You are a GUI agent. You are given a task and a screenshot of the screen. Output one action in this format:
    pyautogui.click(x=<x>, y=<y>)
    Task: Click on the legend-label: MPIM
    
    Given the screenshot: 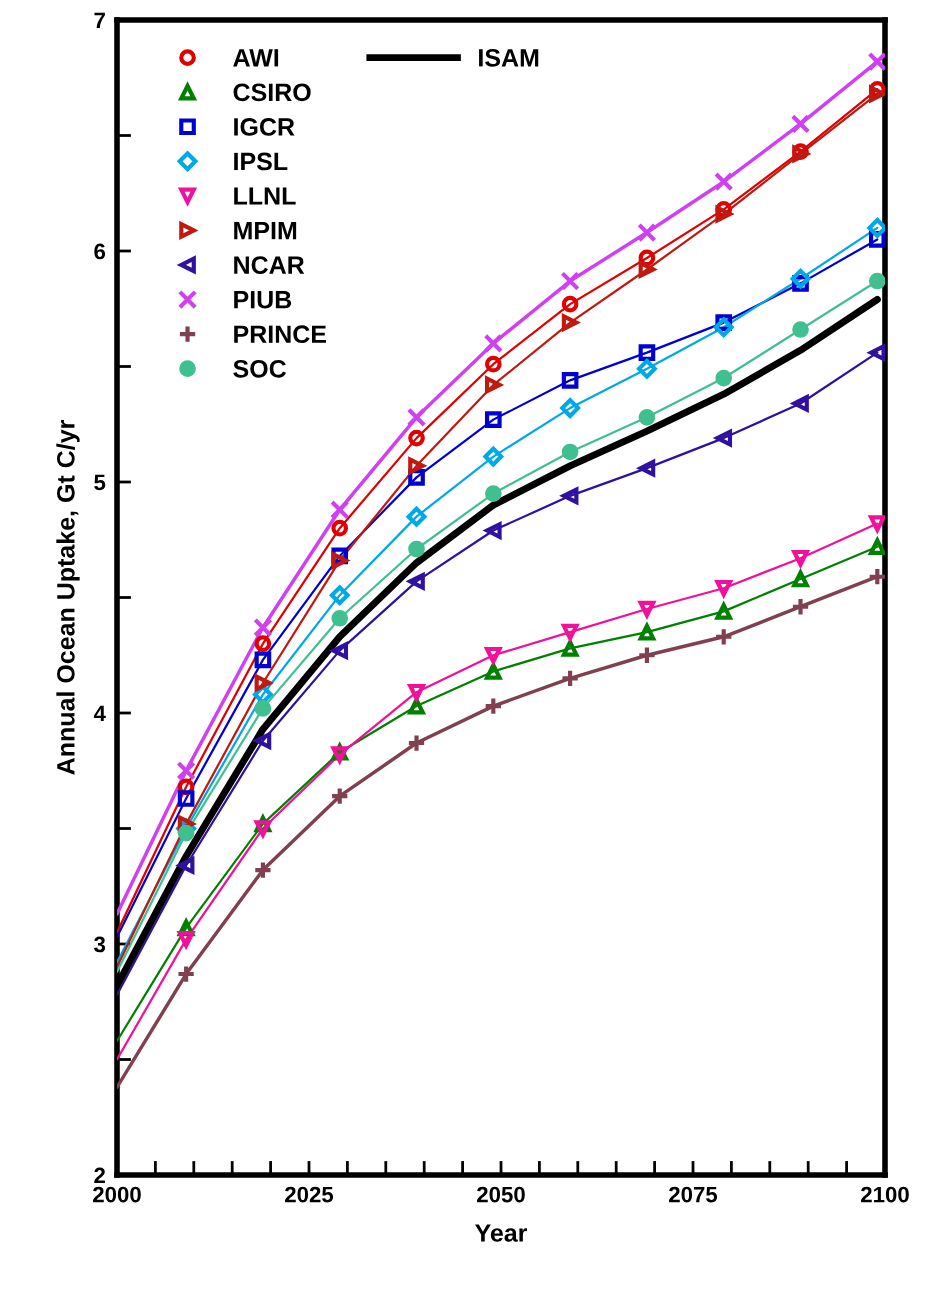 What is the action you would take?
    pyautogui.click(x=265, y=230)
    